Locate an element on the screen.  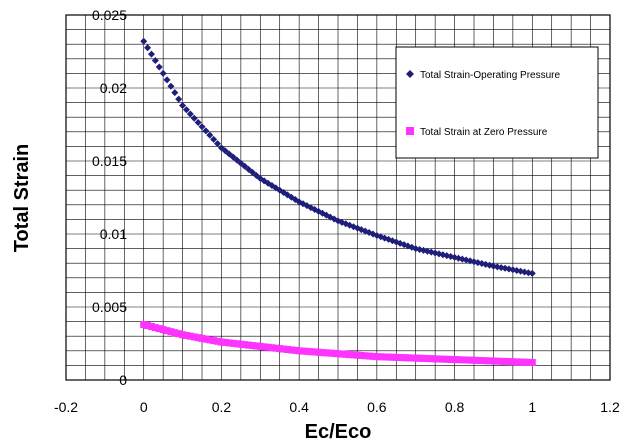
y-tick-label: 0.01 is located at coordinates (113, 234).